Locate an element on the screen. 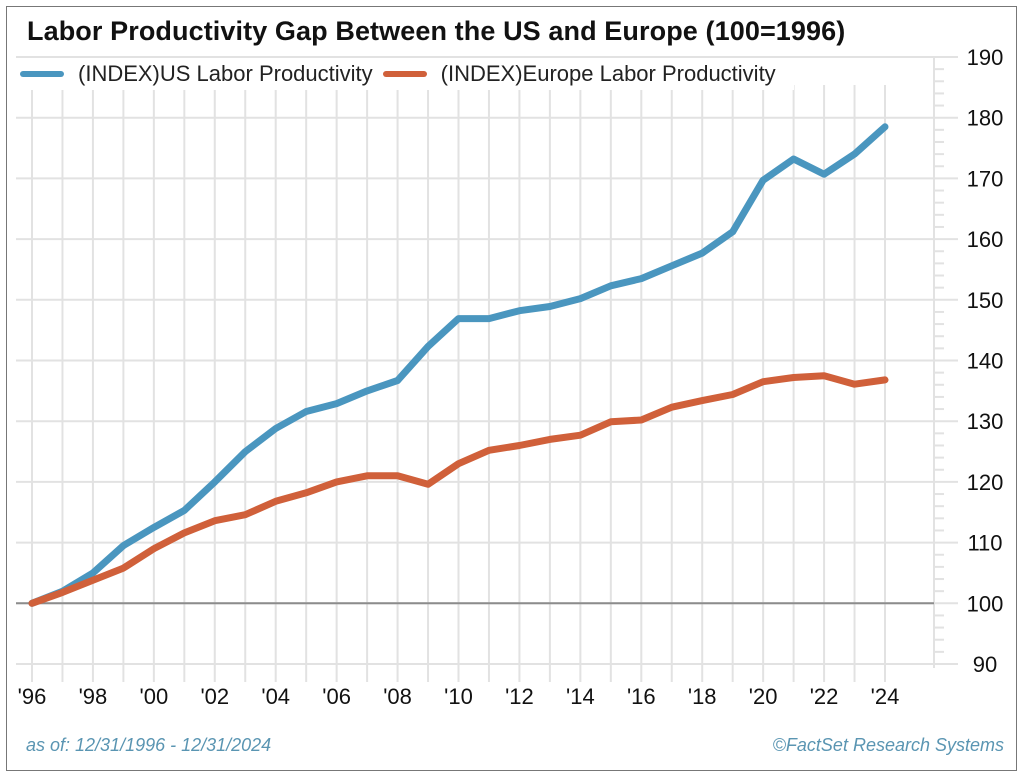  legend-item-us: (INDEX)US Labor Productivity is located at coordinates (196, 74).